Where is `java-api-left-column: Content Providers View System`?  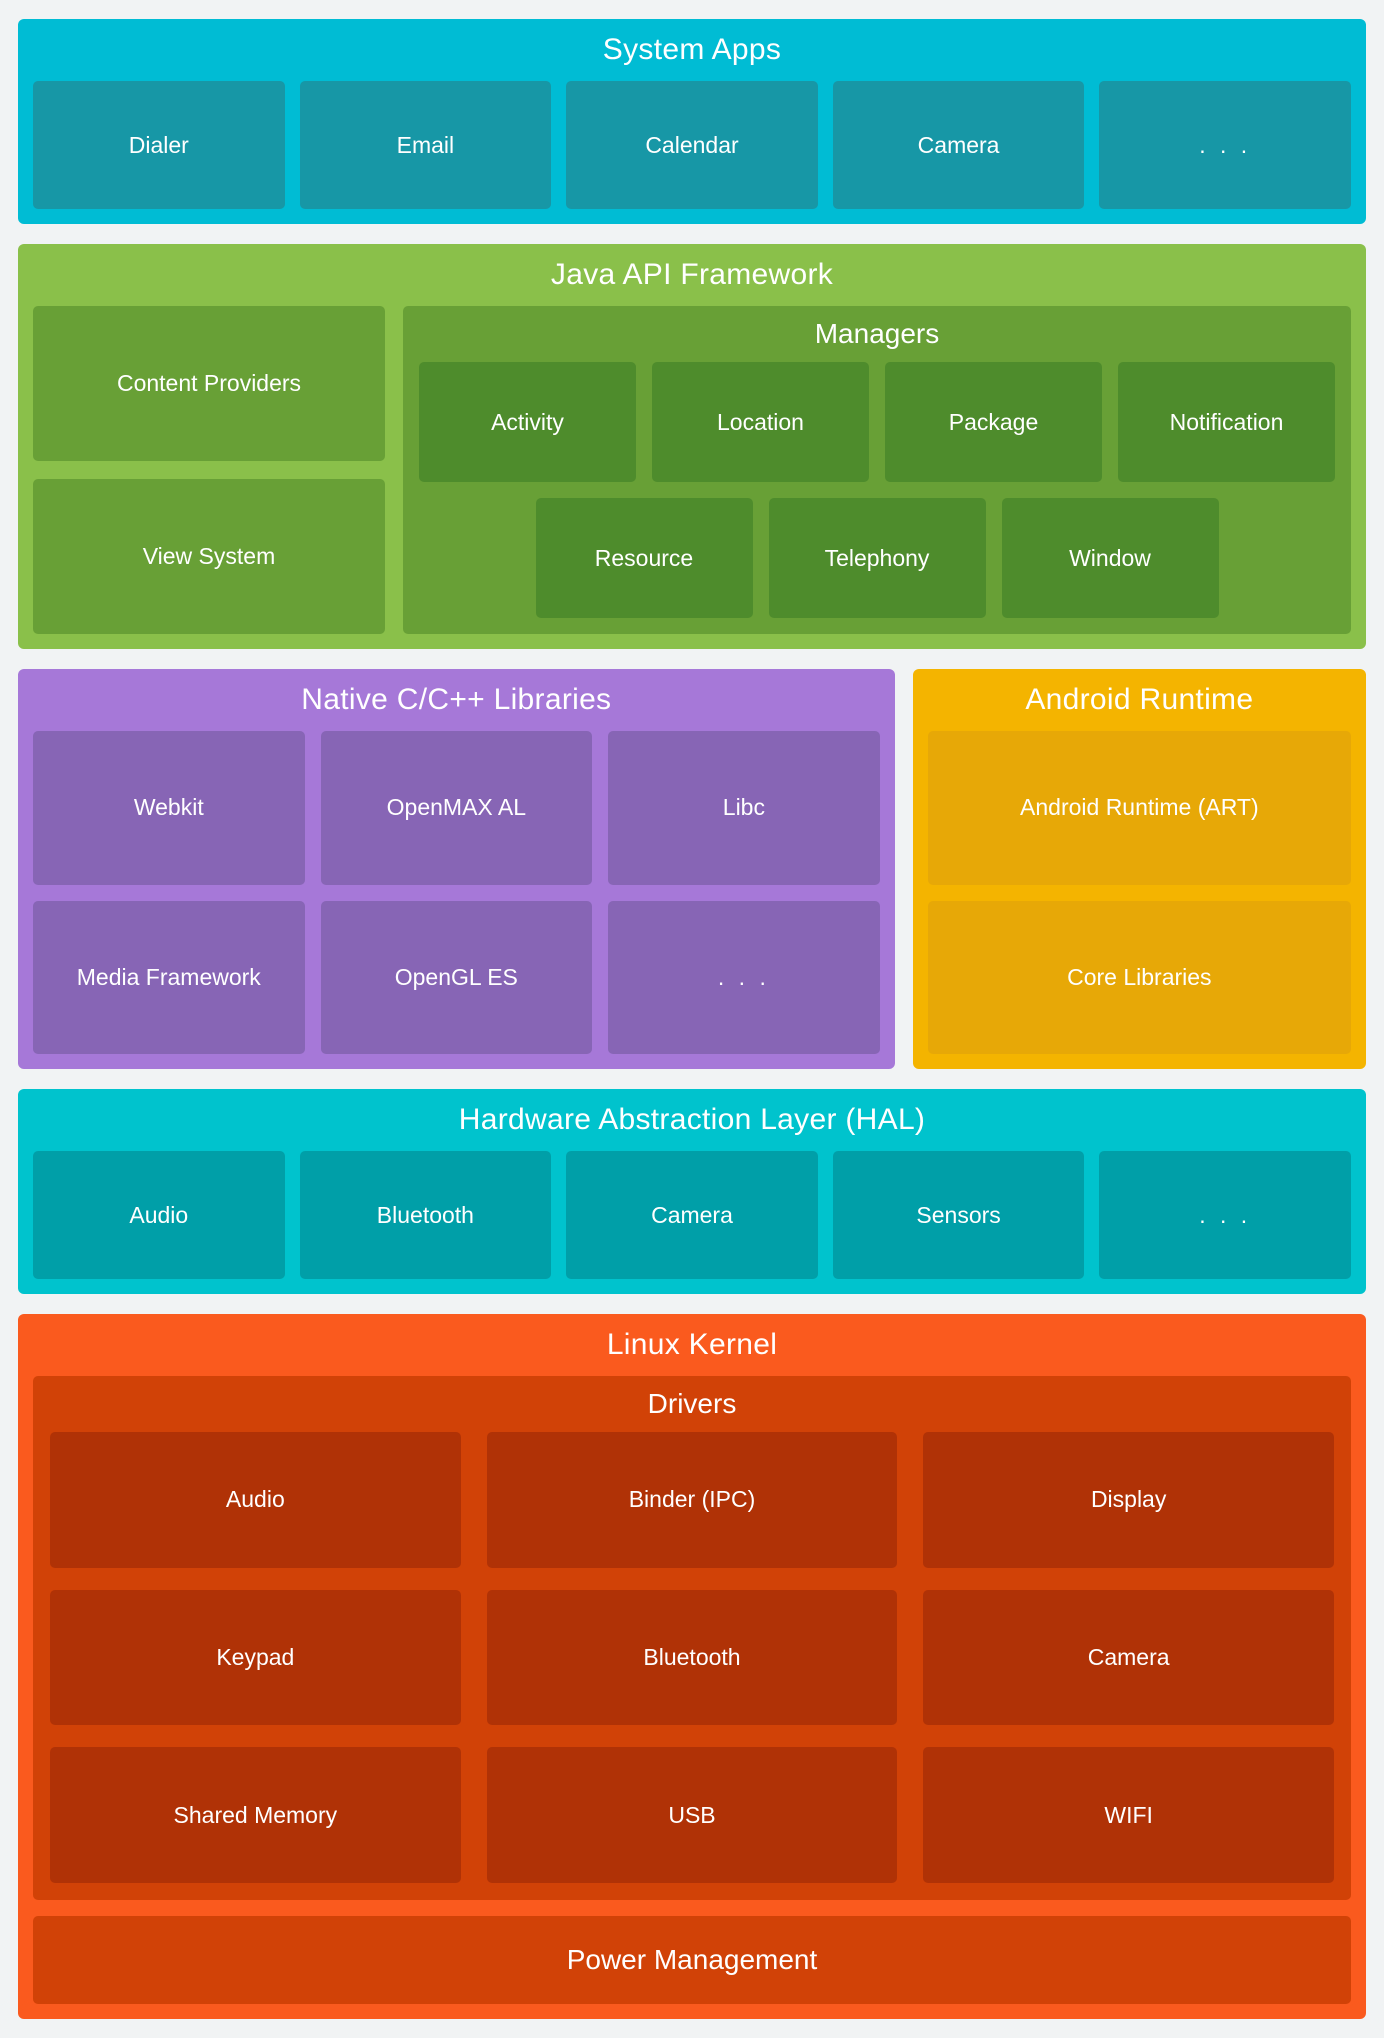
java-api-left-column: Content Providers View System is located at coordinates (209, 470).